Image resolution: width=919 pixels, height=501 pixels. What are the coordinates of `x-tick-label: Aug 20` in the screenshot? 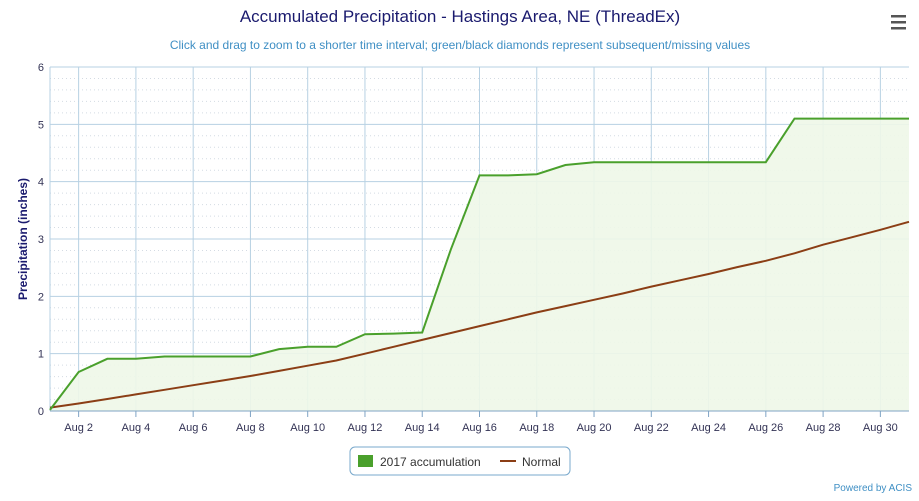 It's located at (594, 428).